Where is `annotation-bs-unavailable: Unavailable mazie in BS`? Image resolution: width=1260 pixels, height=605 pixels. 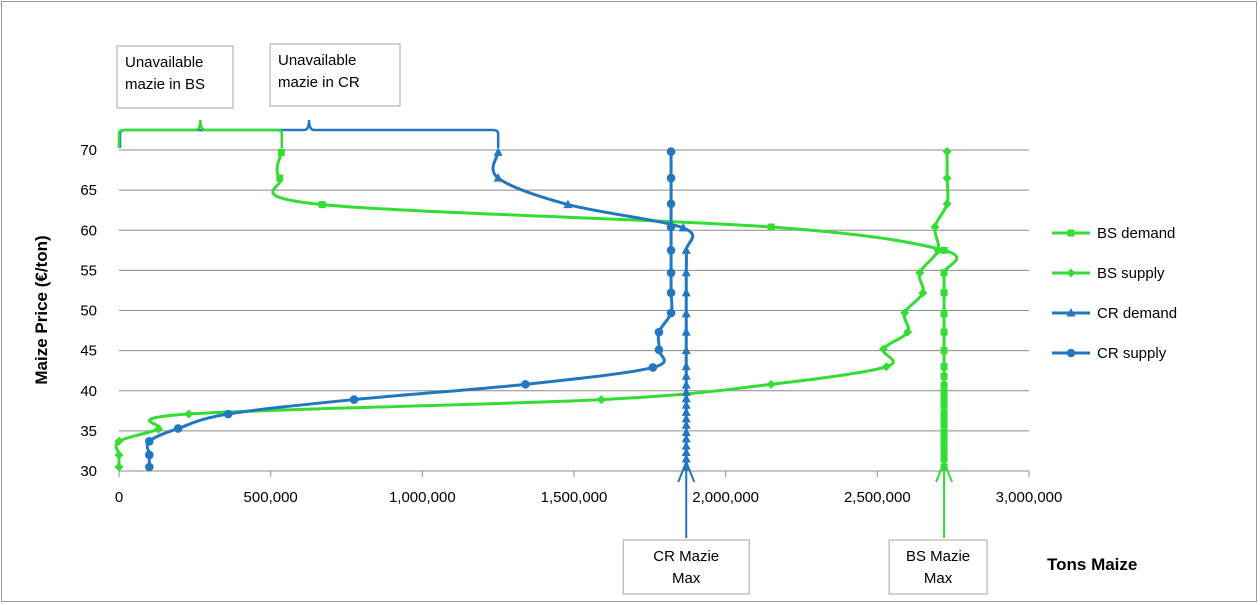 annotation-bs-unavailable: Unavailable mazie in BS is located at coordinates (175, 77).